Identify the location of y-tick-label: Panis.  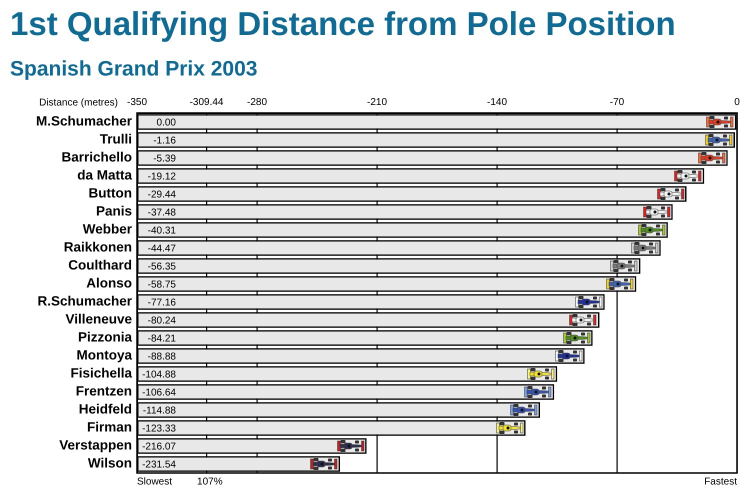
(114, 211).